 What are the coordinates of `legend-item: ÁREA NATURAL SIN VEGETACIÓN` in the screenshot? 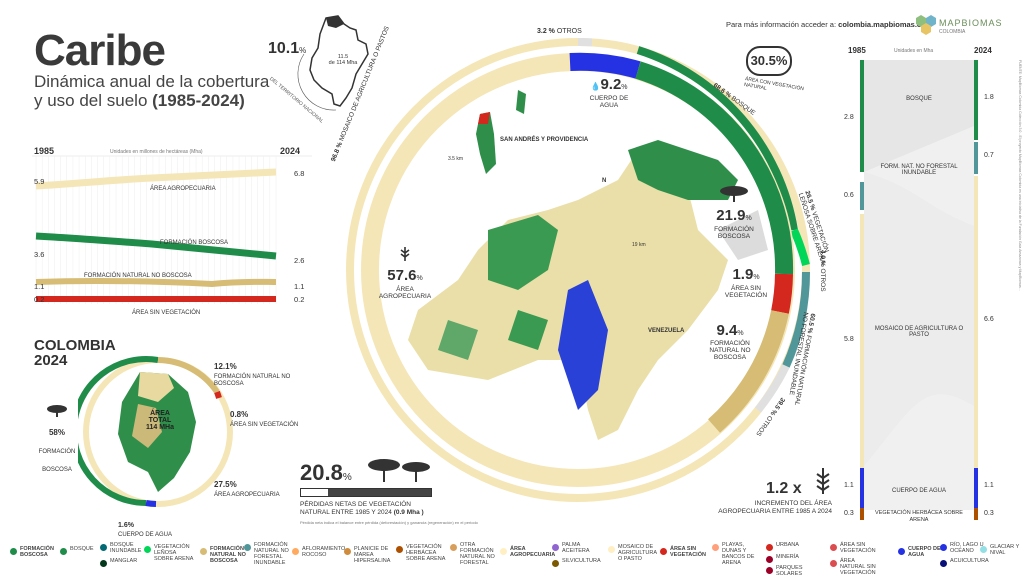 It's located at (858, 567).